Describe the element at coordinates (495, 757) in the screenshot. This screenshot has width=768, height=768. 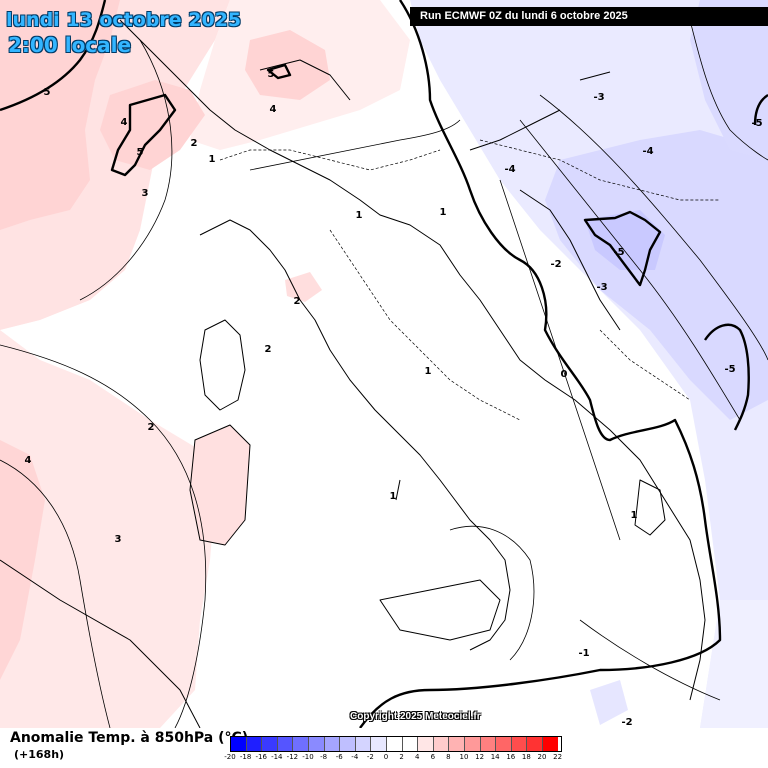
I see `legend-tick: 14` at that location.